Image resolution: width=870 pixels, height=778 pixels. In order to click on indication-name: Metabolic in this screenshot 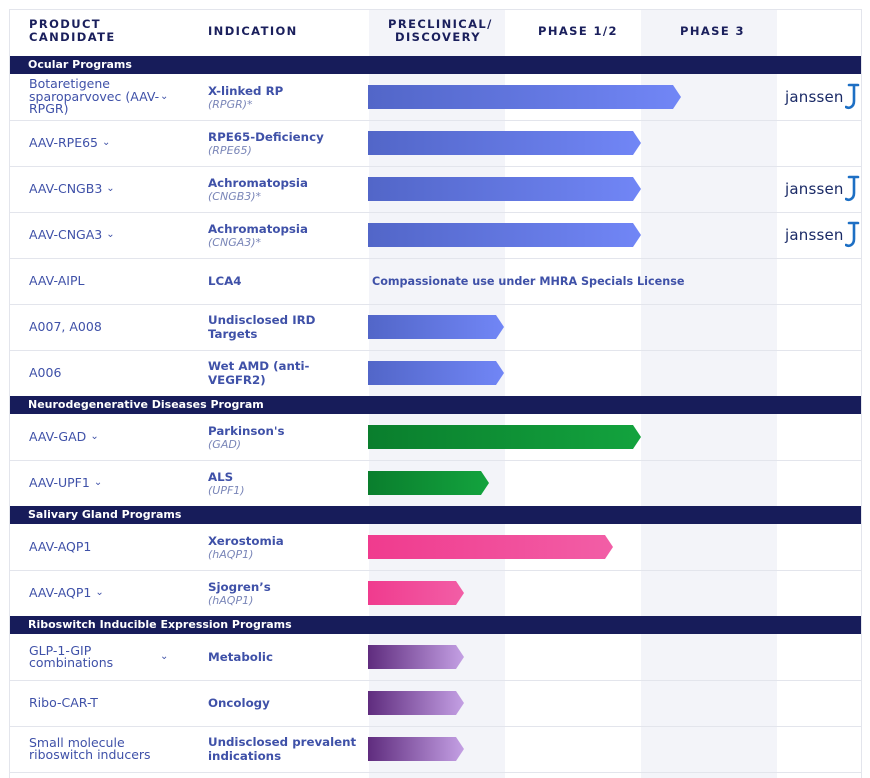, I will do `click(240, 657)`.